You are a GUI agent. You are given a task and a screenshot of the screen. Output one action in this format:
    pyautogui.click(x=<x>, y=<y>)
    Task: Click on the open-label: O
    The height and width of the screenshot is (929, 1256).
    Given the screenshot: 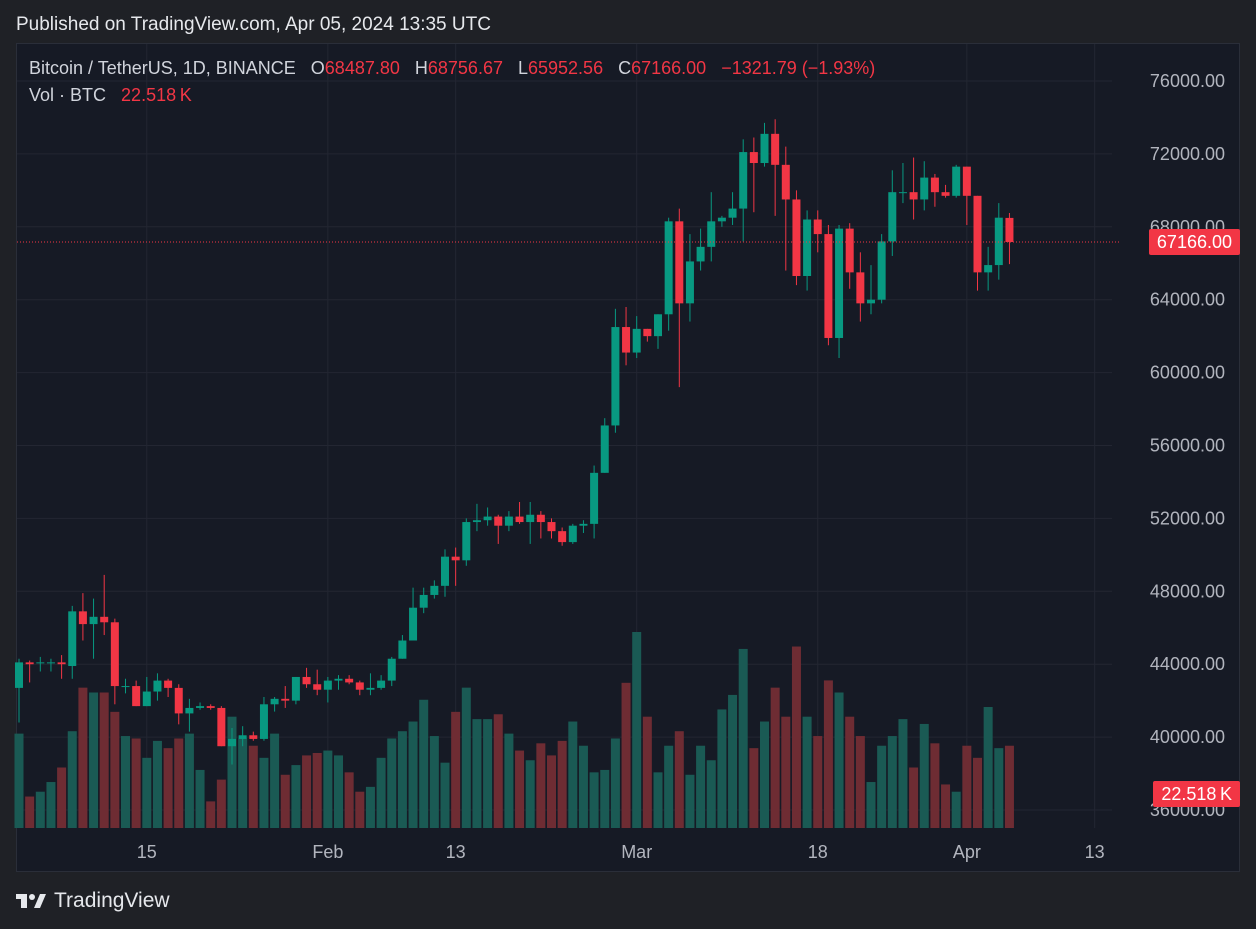 What is the action you would take?
    pyautogui.click(x=317, y=68)
    